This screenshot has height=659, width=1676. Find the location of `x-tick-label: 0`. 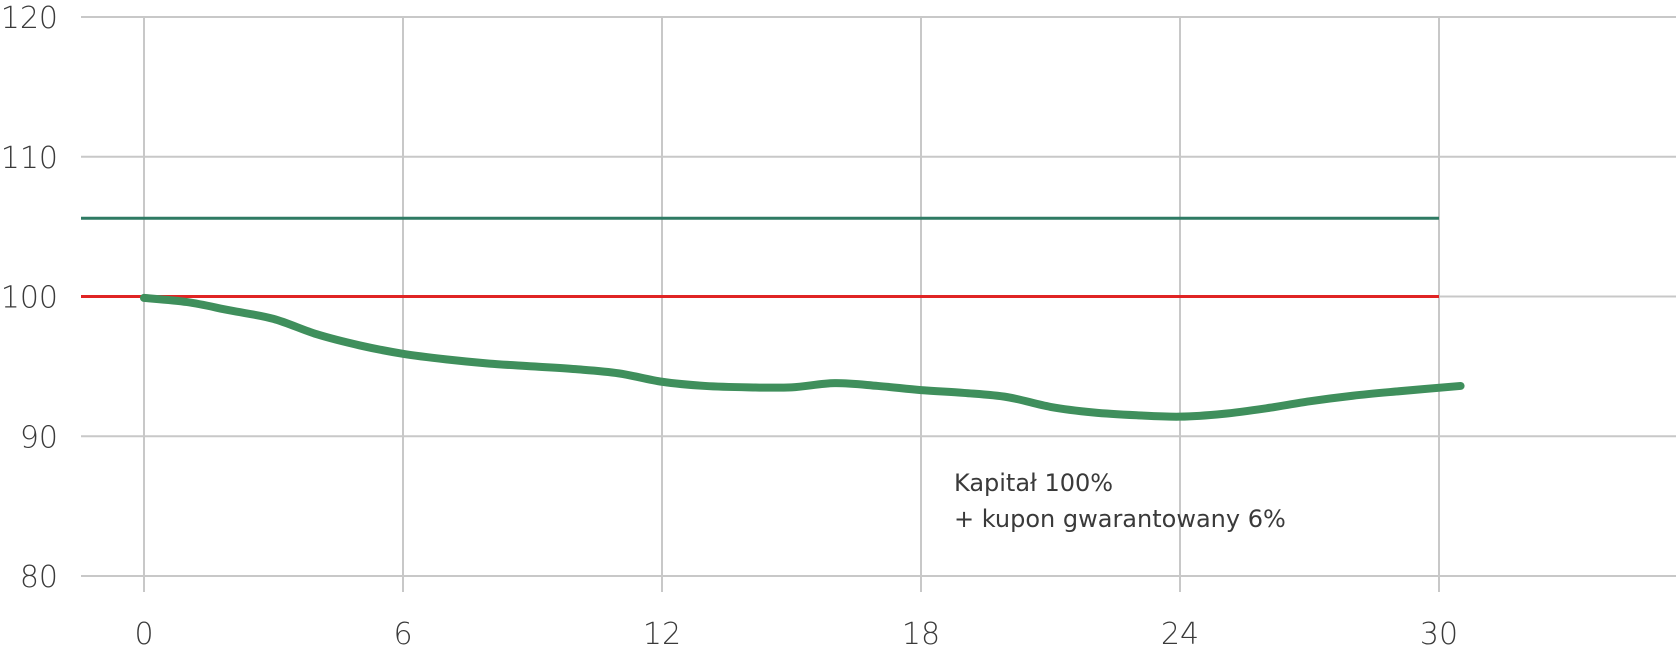

x-tick-label: 0 is located at coordinates (143, 634).